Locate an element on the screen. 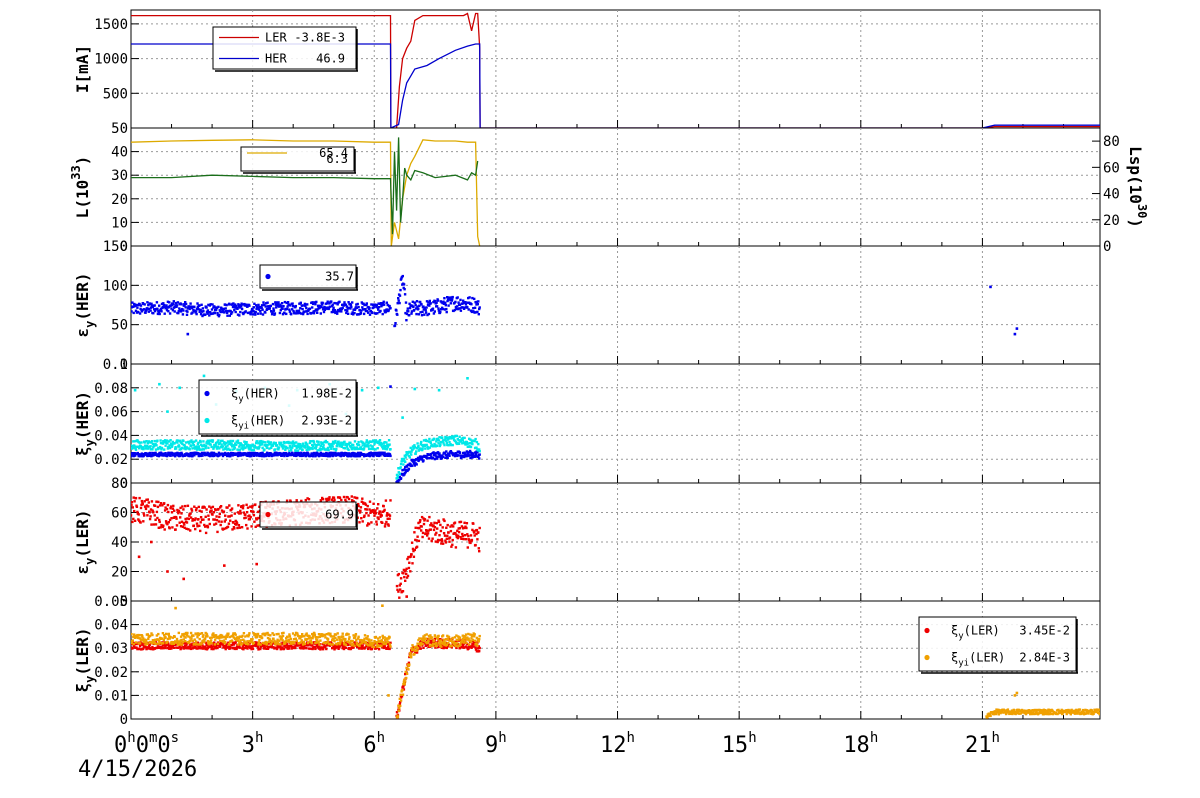  y-axis-label: ξy(LER) is located at coordinates (85, 659).